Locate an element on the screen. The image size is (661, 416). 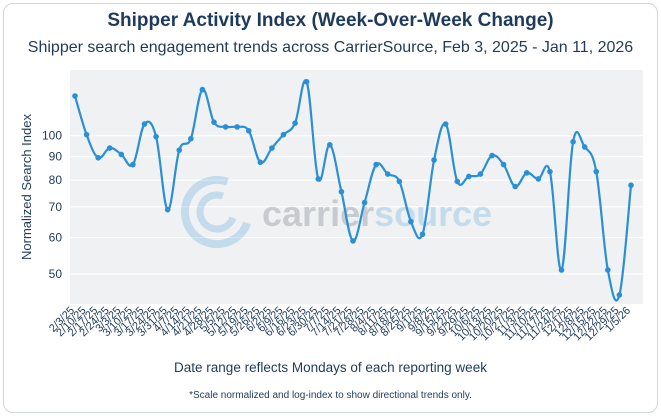
watermark-logo: carriersource is located at coordinates (336, 212).